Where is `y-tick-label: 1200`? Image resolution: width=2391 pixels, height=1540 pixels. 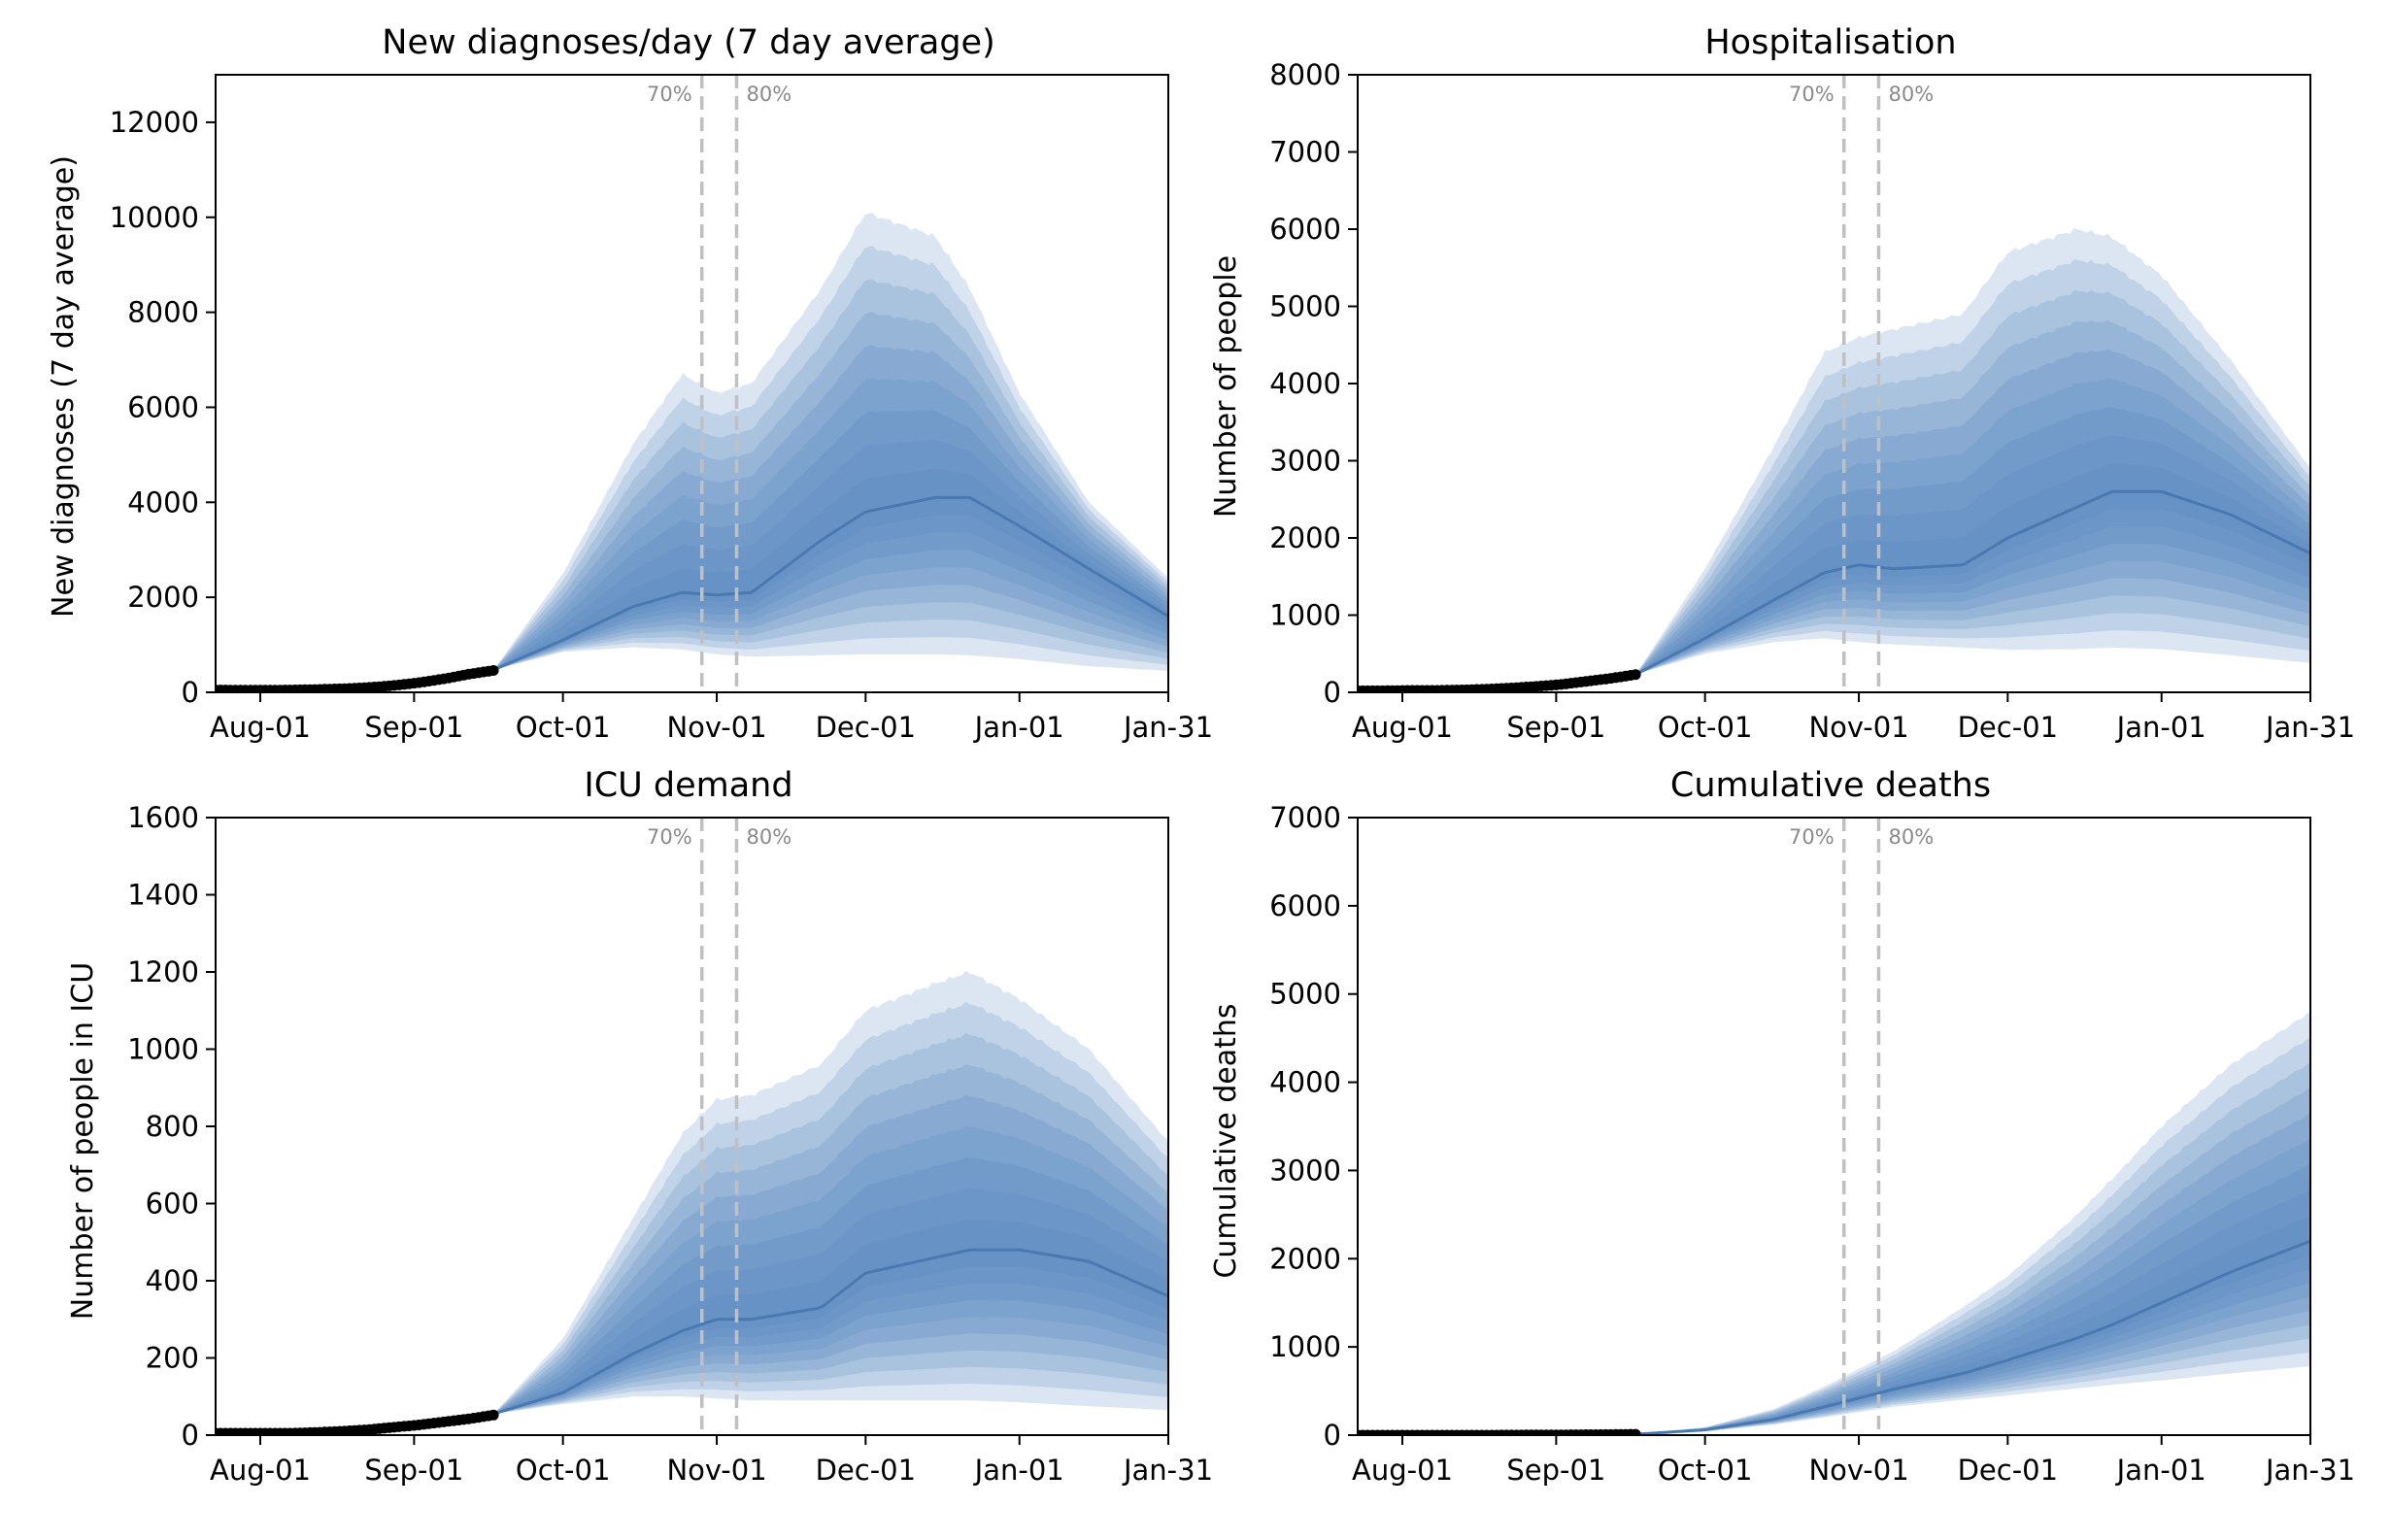 y-tick-label: 1200 is located at coordinates (163, 971).